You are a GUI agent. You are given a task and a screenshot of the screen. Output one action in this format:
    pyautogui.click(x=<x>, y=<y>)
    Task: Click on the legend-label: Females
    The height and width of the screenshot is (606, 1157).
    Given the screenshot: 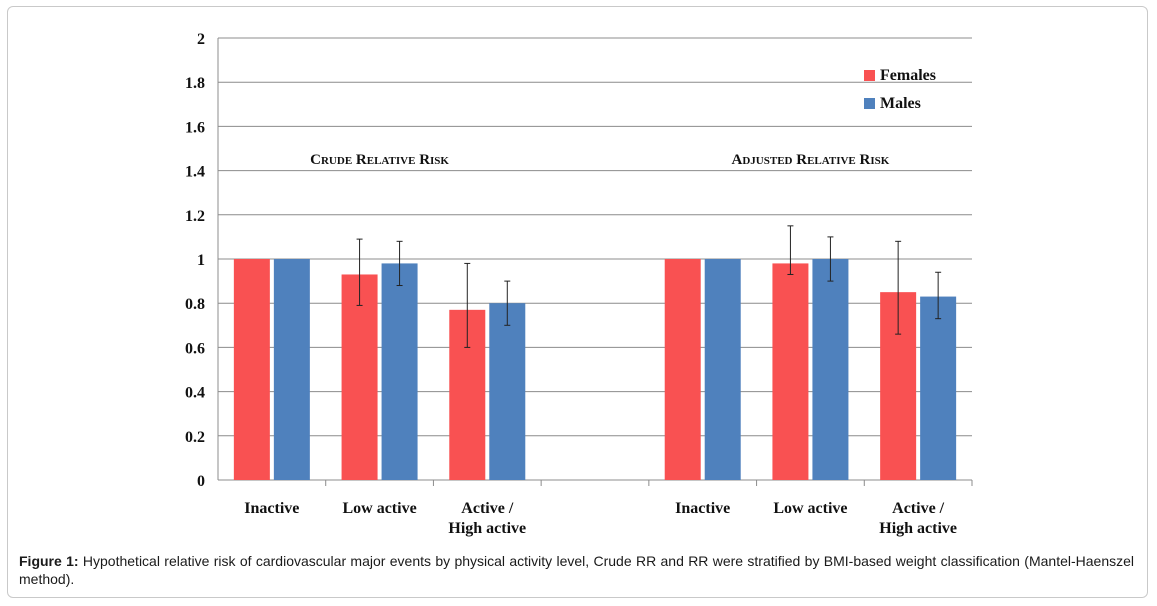 What is the action you would take?
    pyautogui.click(x=908, y=75)
    